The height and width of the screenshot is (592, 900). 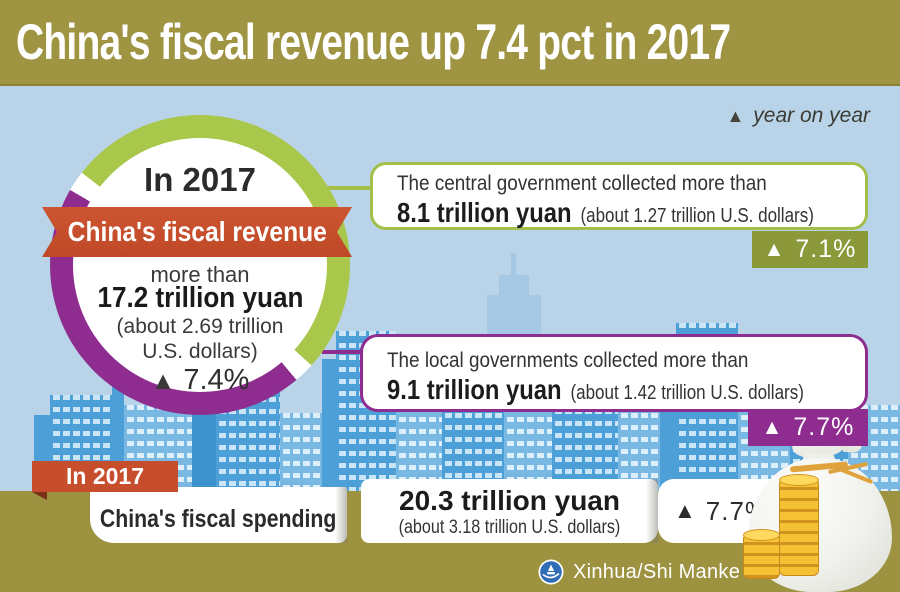 I want to click on spending-label: China's fiscal spending, so click(x=218, y=518).